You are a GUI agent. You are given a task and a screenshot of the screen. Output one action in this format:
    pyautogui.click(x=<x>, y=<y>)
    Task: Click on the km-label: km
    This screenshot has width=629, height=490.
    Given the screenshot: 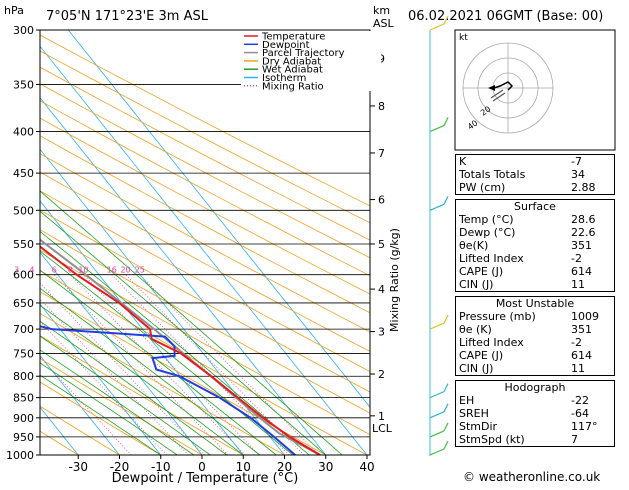 What is the action you would take?
    pyautogui.click(x=381, y=10)
    